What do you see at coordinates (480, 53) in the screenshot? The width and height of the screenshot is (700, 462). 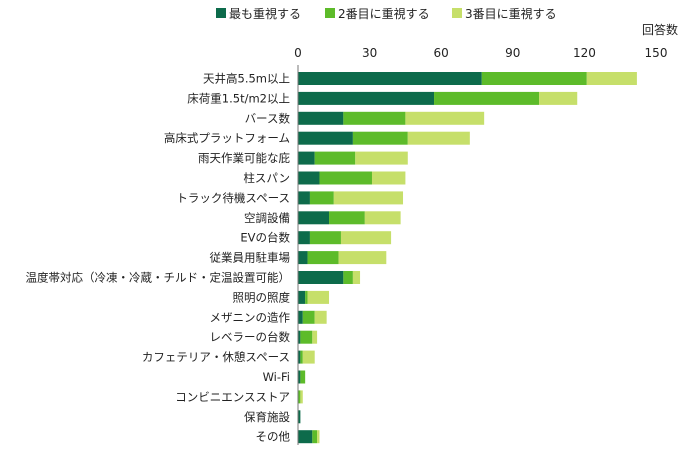 I see `x-axis-ticks: 0 30 60 90 120 150` at bounding box center [480, 53].